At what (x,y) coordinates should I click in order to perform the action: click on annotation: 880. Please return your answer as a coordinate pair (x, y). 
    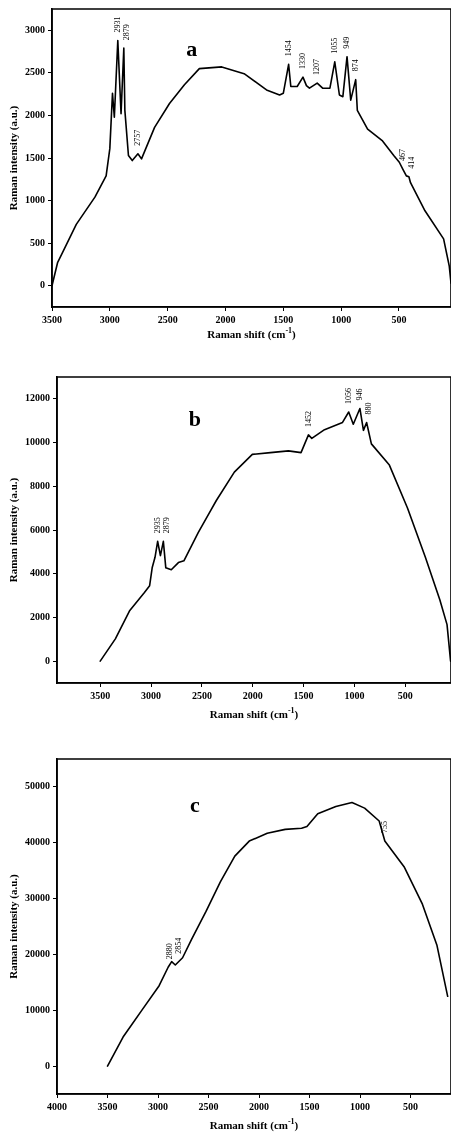
    Looking at the image, I should click on (368, 408).